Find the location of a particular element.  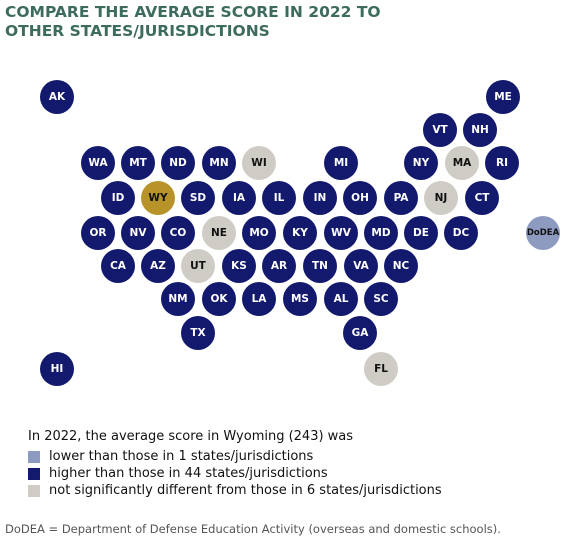

state-sd: SD is located at coordinates (198, 198).